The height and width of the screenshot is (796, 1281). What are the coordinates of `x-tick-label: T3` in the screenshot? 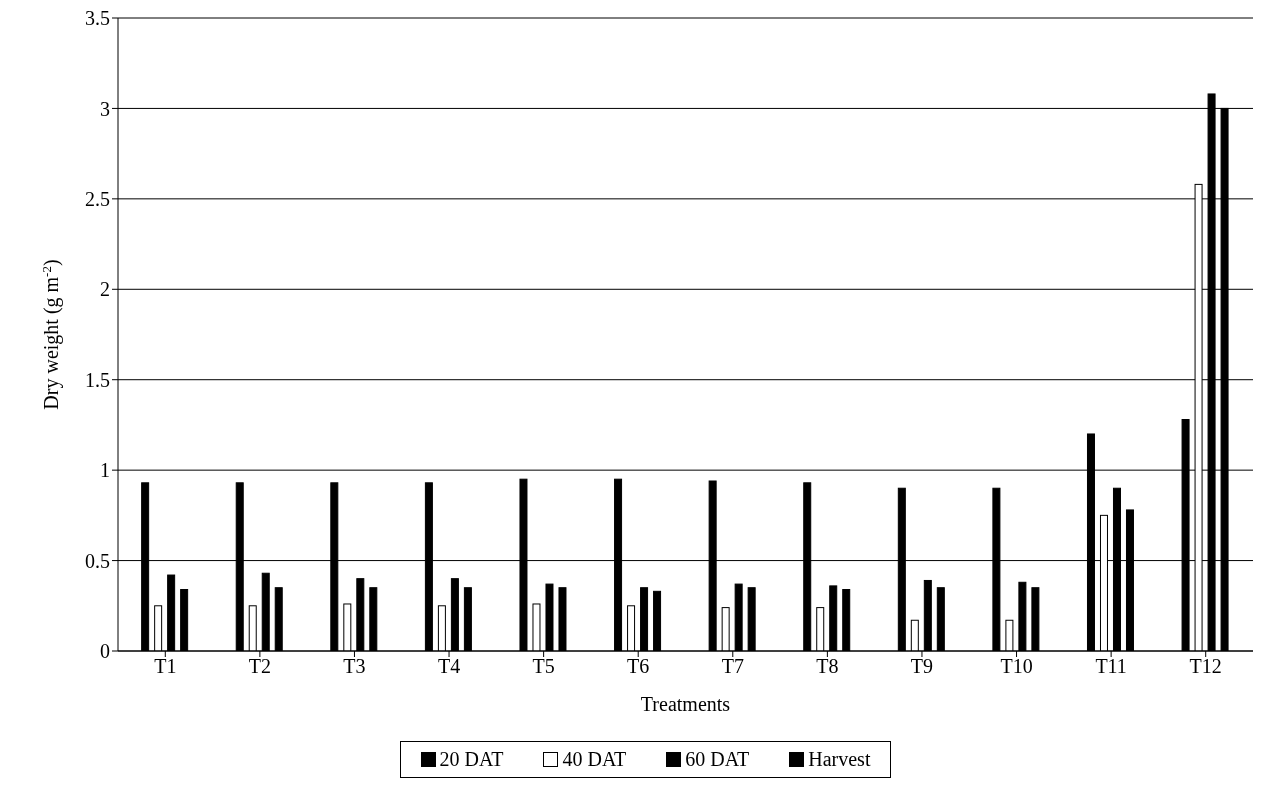 It's located at (354, 666).